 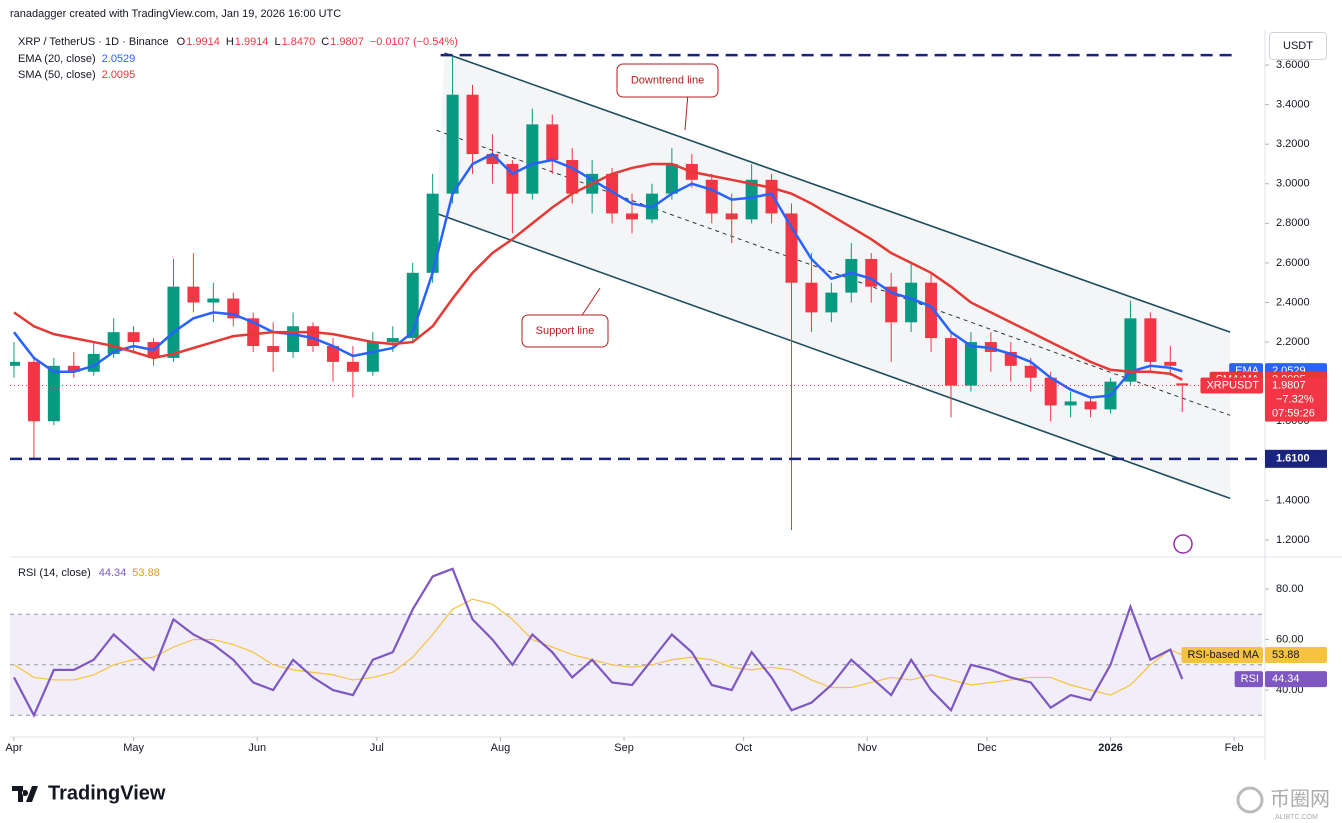 What do you see at coordinates (1296, 817) in the screenshot?
I see `watermark-site: ALIBTC.COM` at bounding box center [1296, 817].